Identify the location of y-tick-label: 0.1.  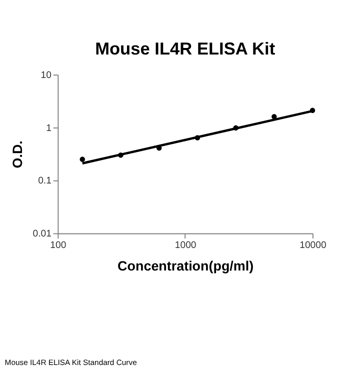
(45, 181).